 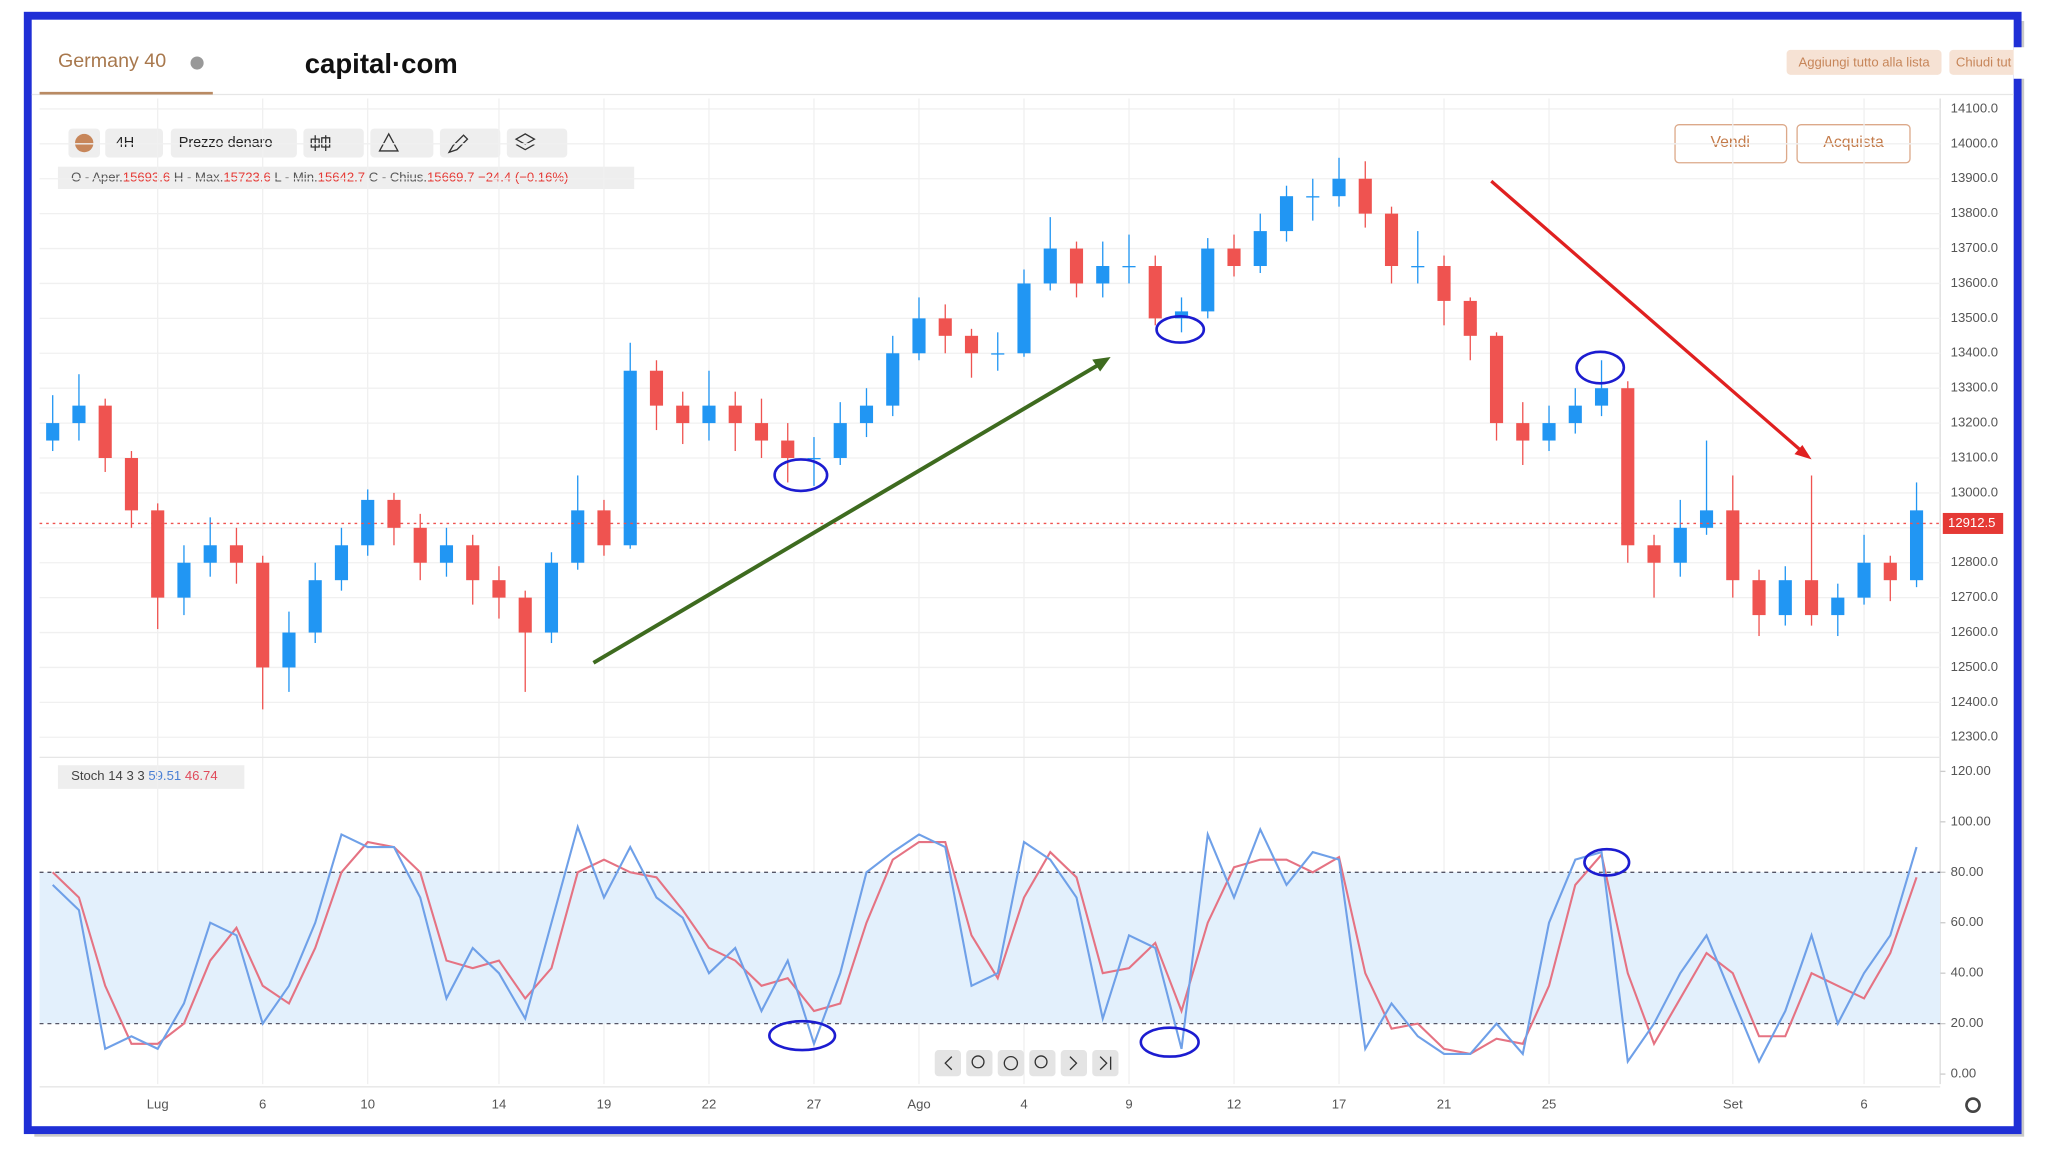 I want to click on x-tick-label: 6, so click(x=262, y=1104).